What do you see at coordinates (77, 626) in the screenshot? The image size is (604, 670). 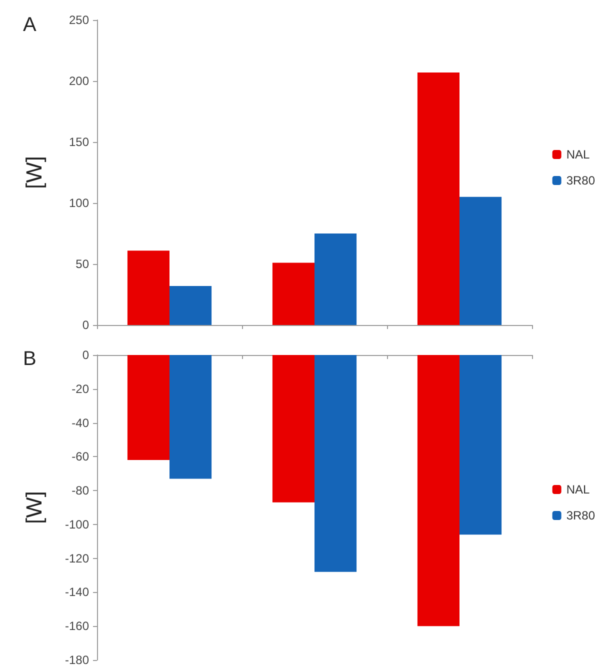 I see `y-tick-label: -160` at bounding box center [77, 626].